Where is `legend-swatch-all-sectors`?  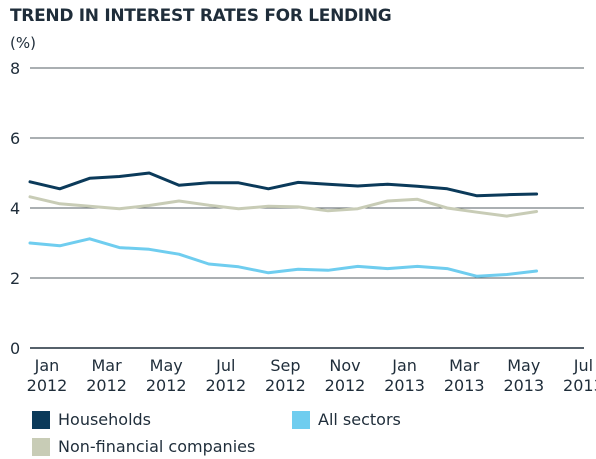 legend-swatch-all-sectors is located at coordinates (301, 419).